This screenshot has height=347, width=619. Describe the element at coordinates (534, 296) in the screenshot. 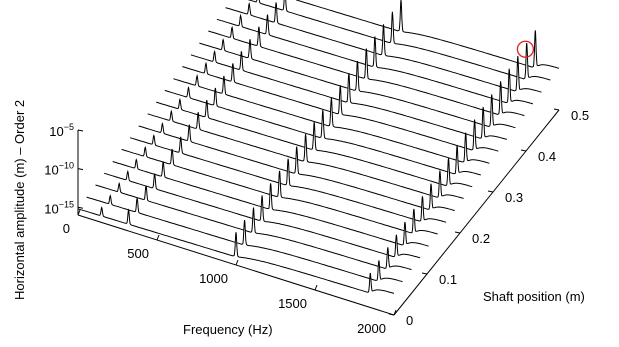

I see `y-axis-label: Shaft position (m)` at that location.